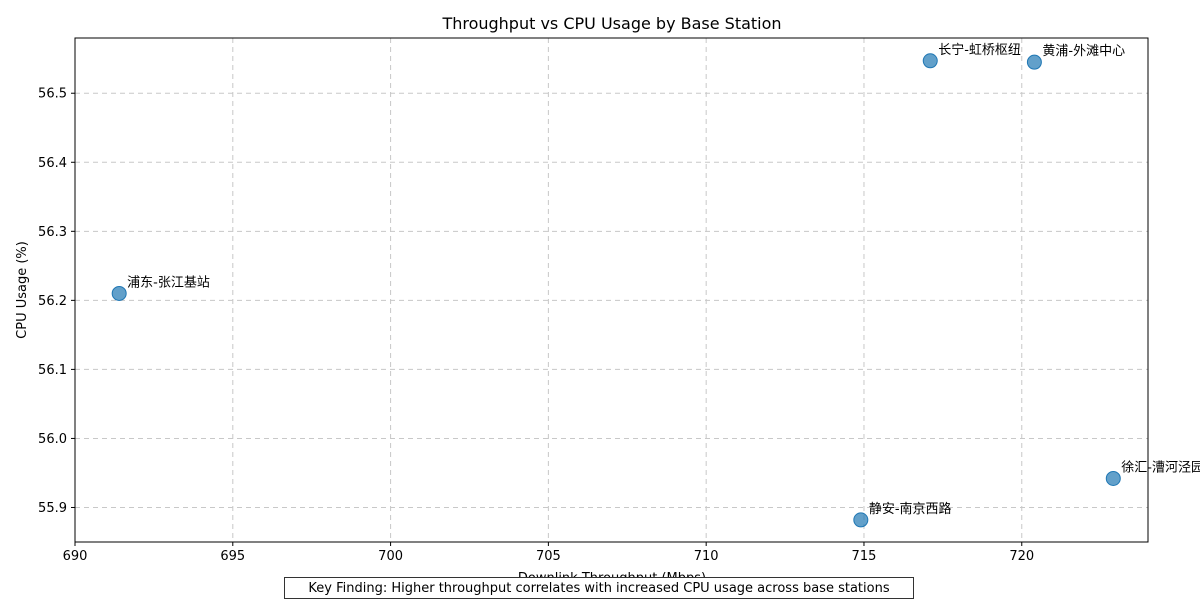 This screenshot has width=1200, height=600. Describe the element at coordinates (611, 23) in the screenshot. I see `chart-title: Throughput vs CPU Usage by Base Station` at that location.